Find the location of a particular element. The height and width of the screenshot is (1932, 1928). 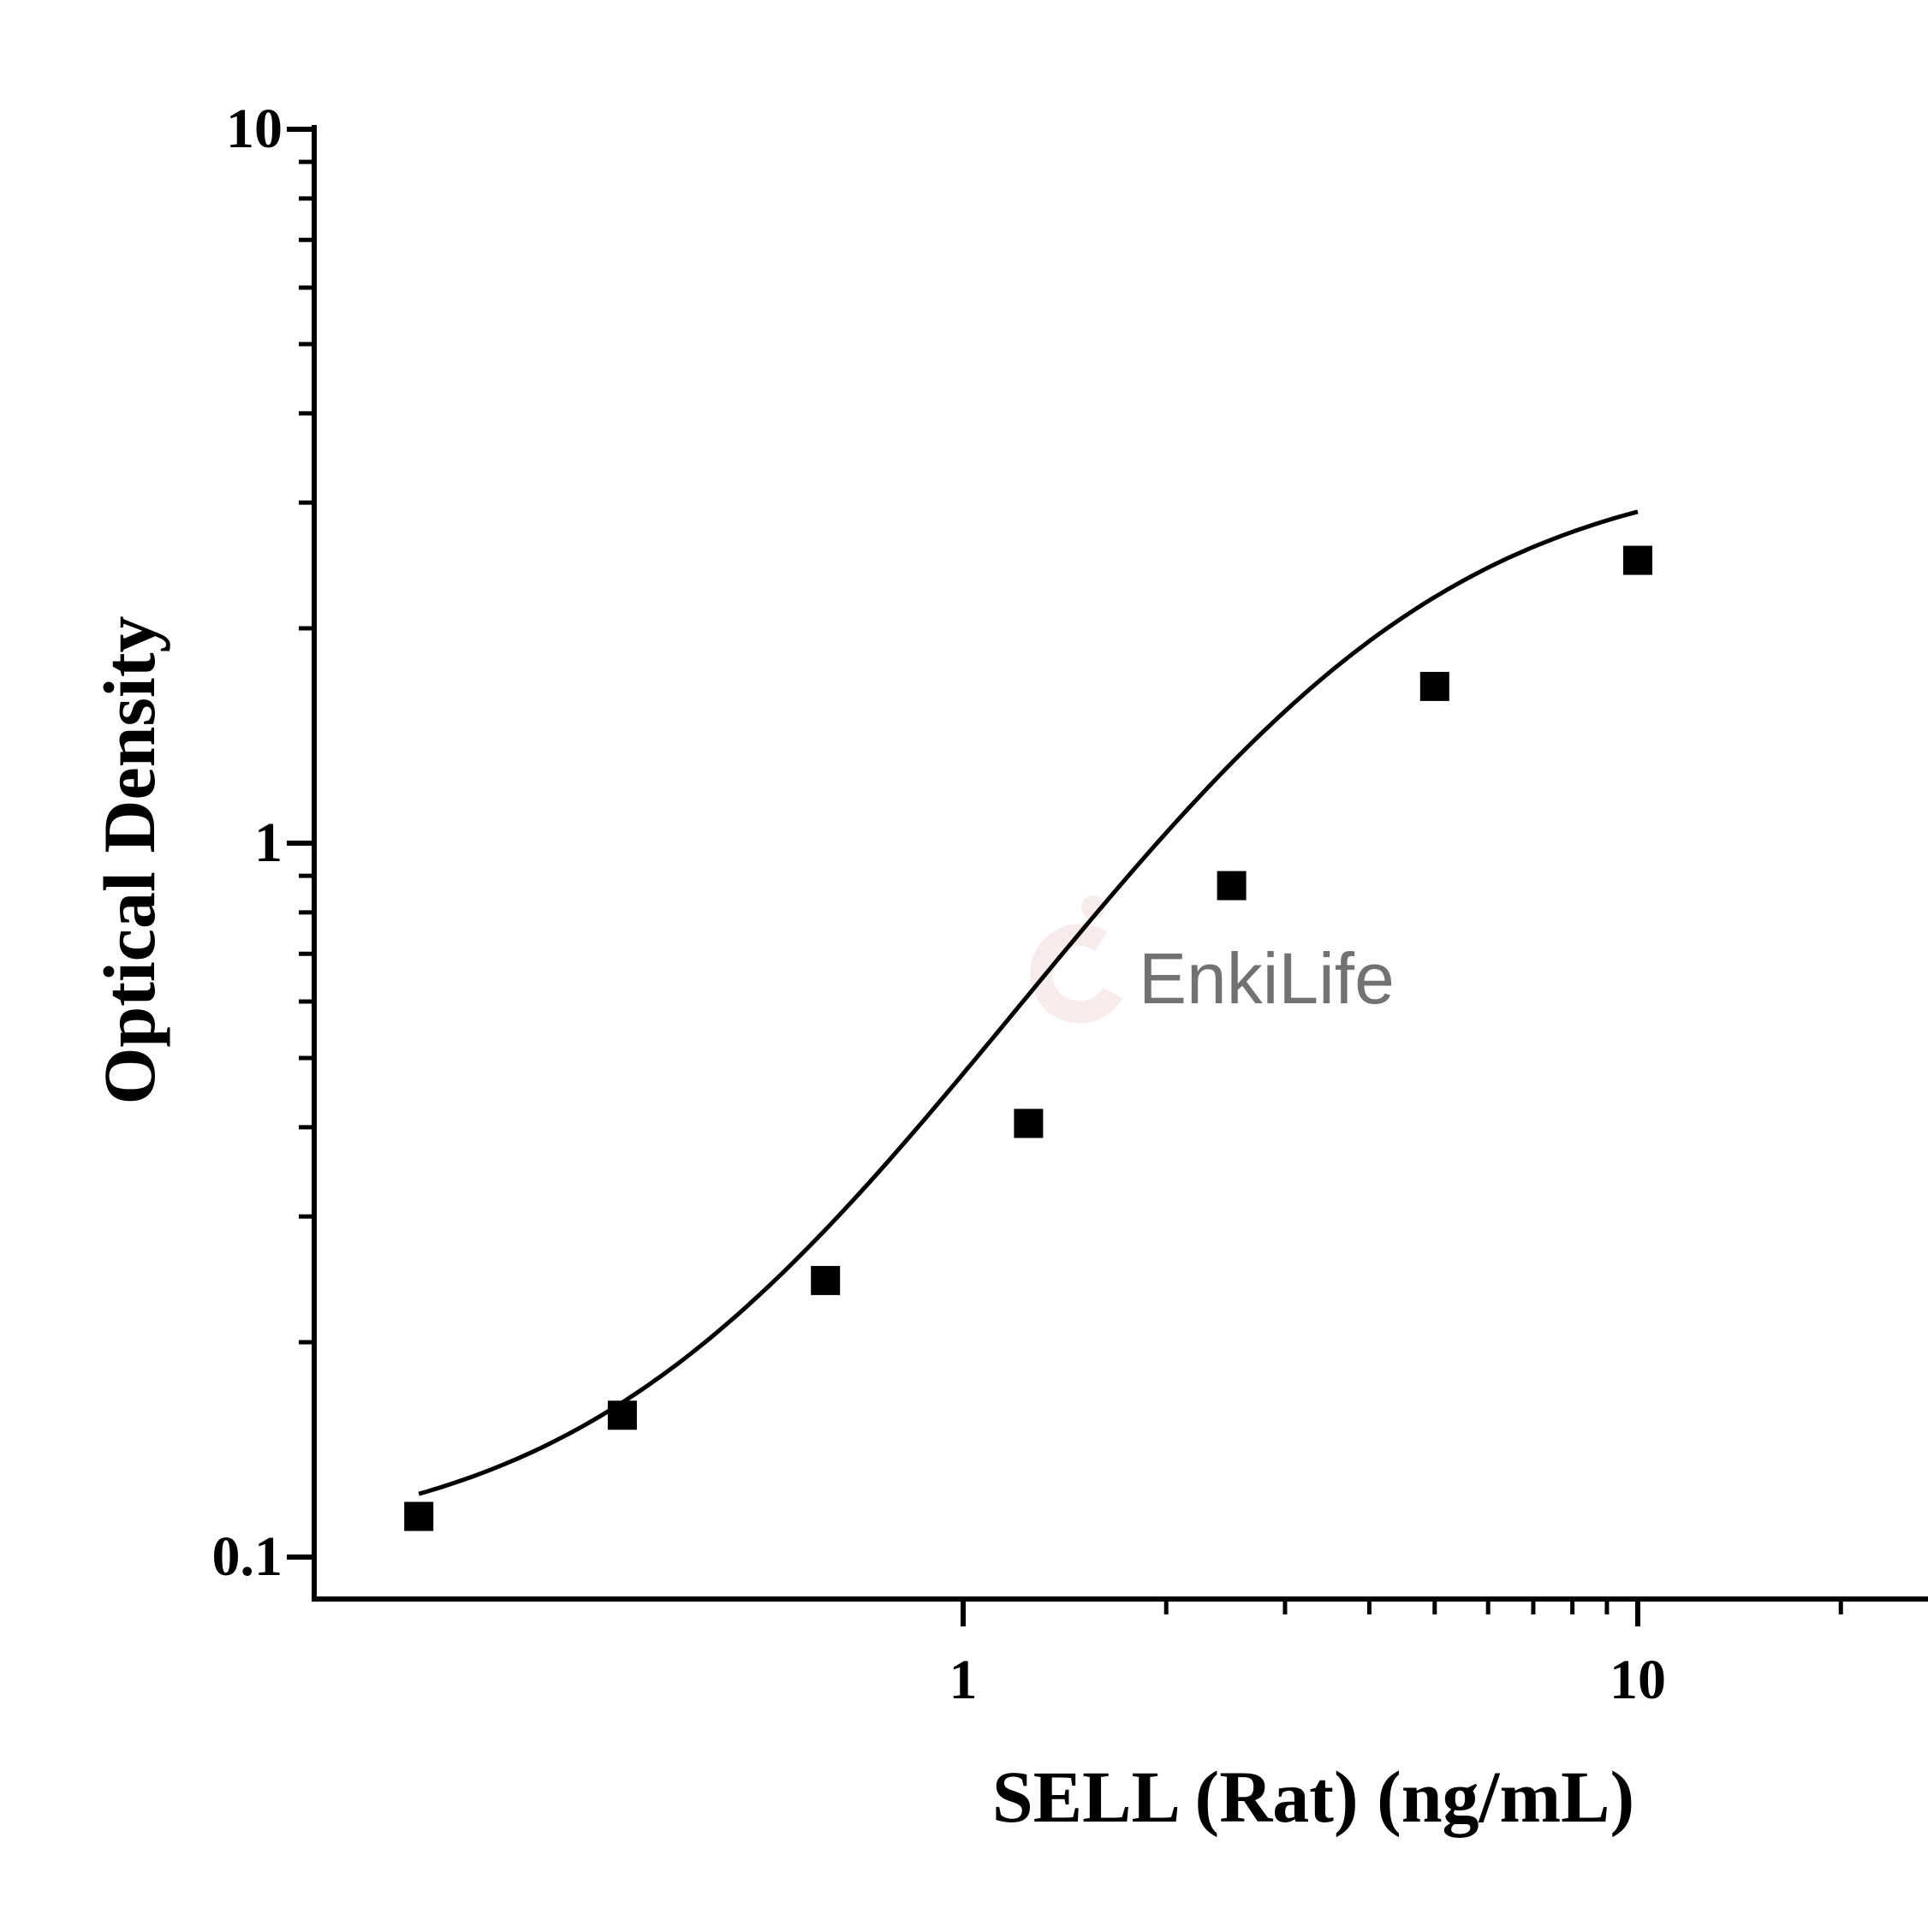

y-tick-labels: 0.1 1 10 is located at coordinates (248, 843).